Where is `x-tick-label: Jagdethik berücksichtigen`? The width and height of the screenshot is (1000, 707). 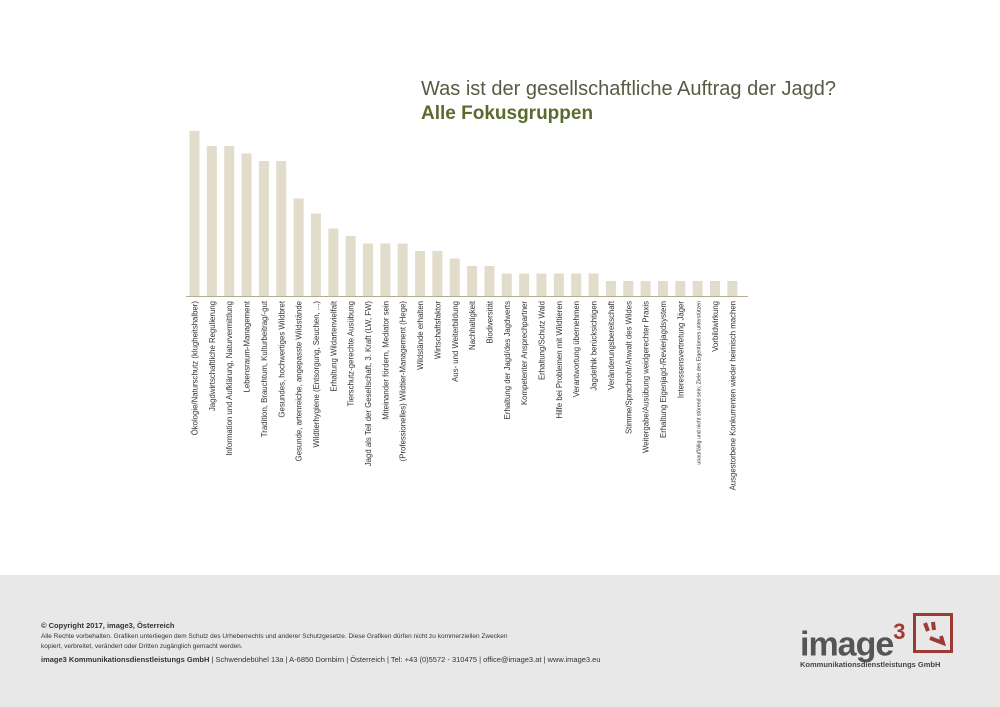
x-tick-label: Jagdethik berücksichtigen is located at coordinates (594, 346).